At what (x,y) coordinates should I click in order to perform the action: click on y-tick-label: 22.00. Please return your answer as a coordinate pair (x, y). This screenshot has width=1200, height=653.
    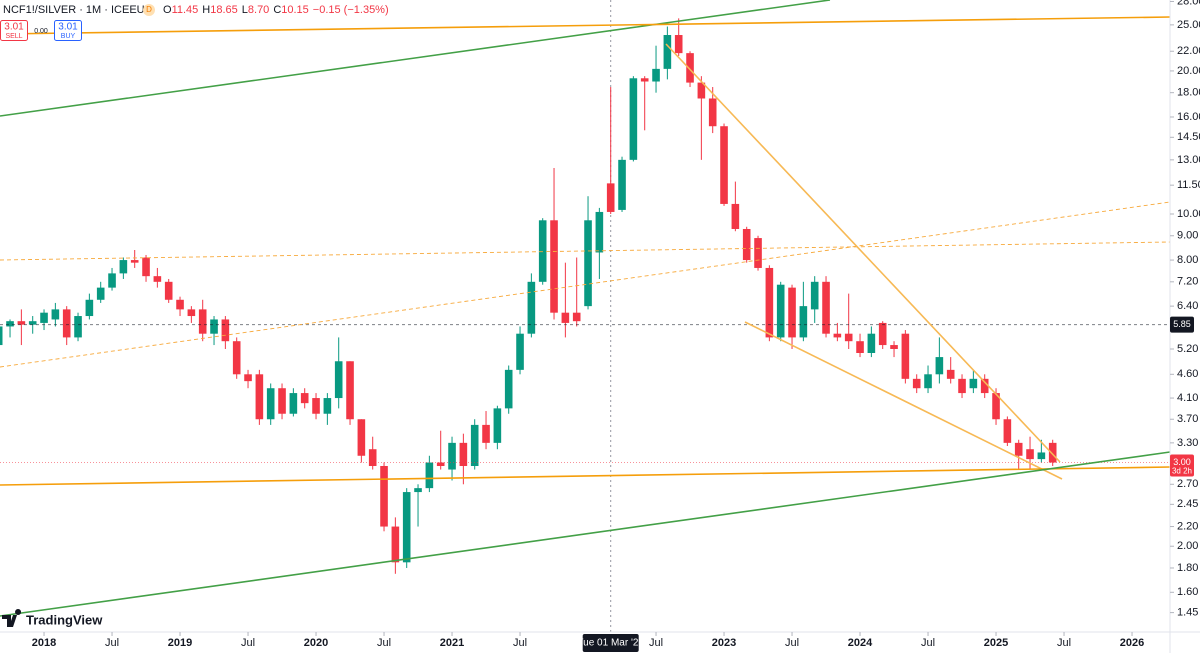
    Looking at the image, I should click on (1188, 51).